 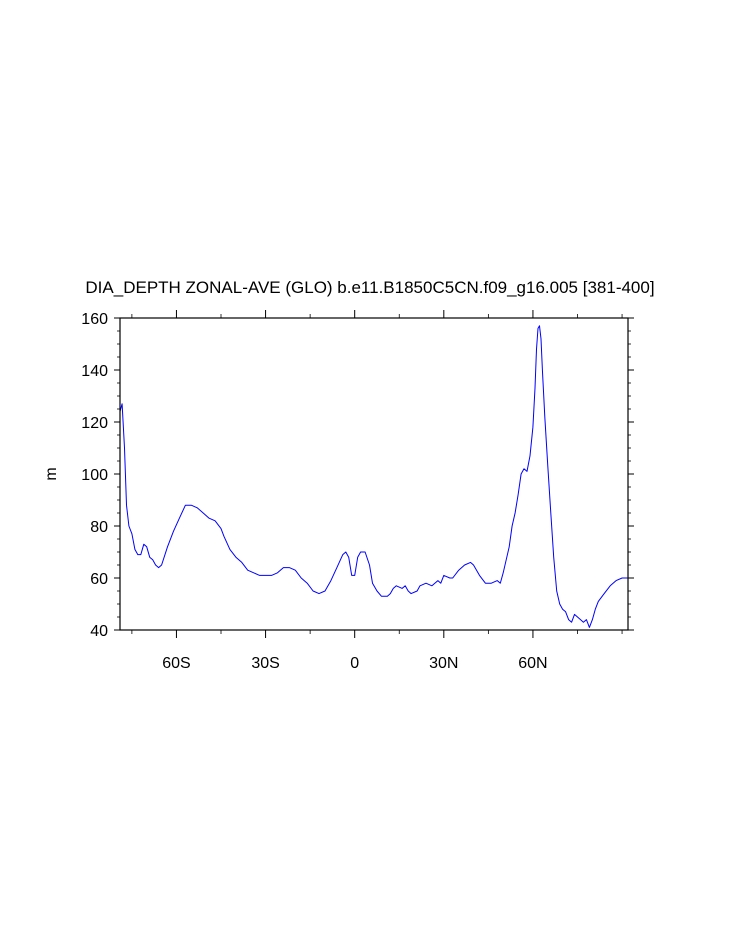 What do you see at coordinates (176, 663) in the screenshot?
I see `x-tick-label: 60S` at bounding box center [176, 663].